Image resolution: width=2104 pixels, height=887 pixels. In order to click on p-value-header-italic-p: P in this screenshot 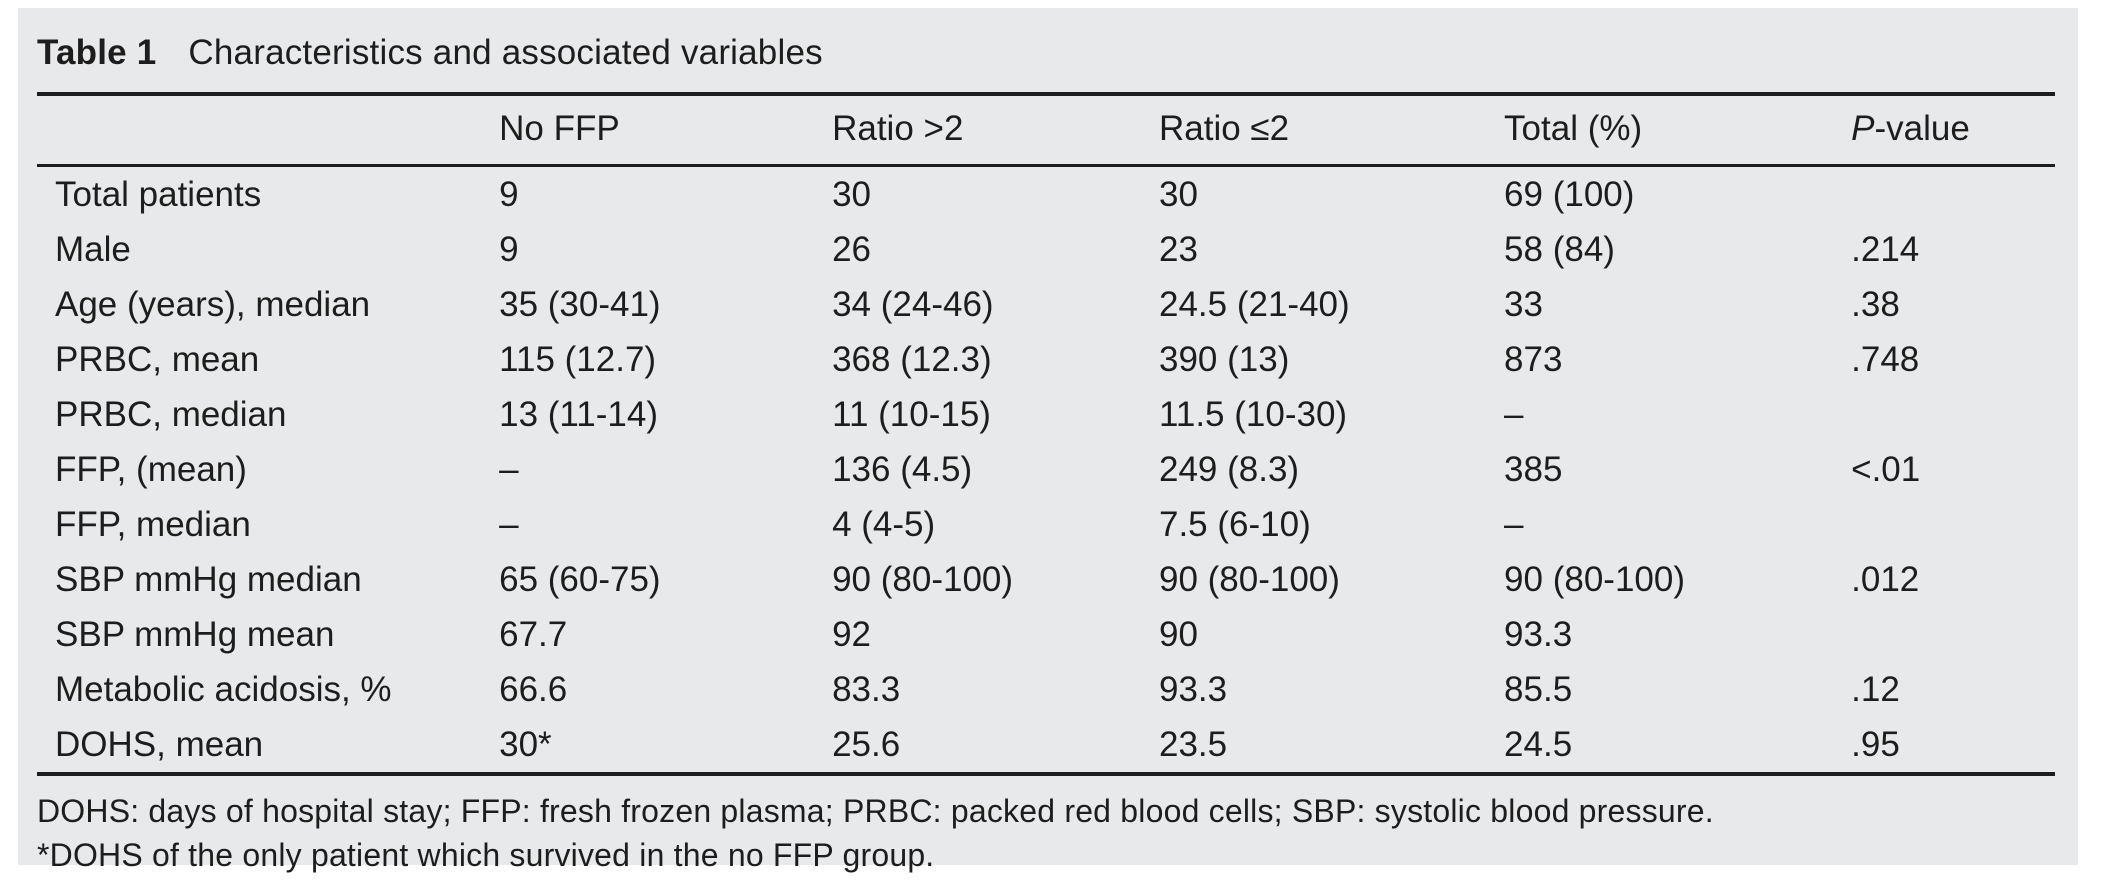, I will do `click(1863, 128)`.